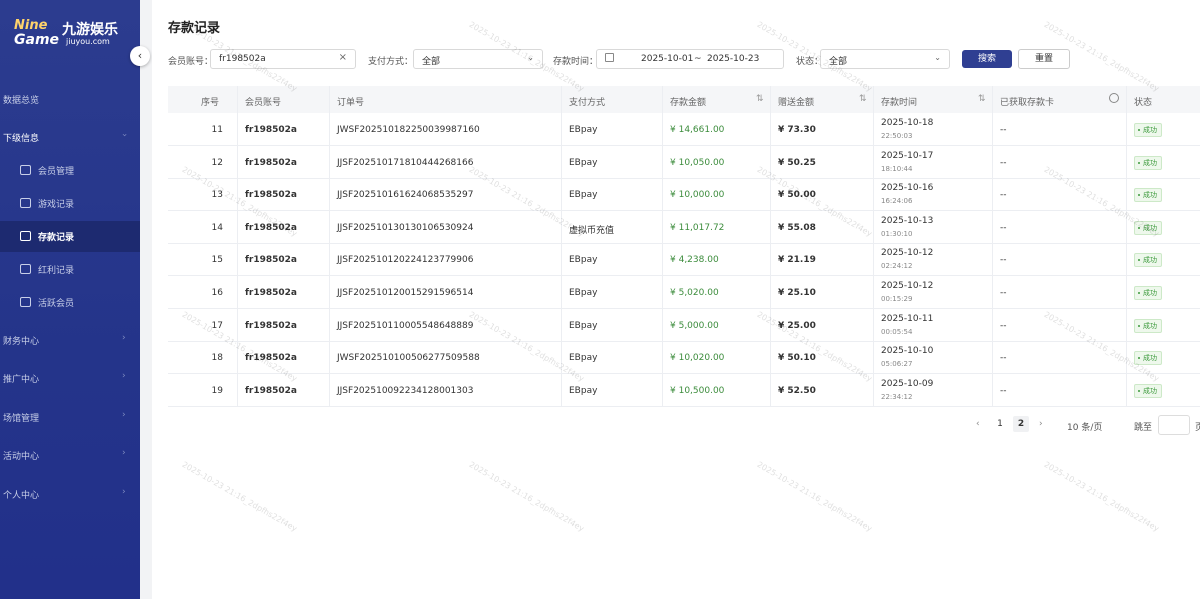  Describe the element at coordinates (810, 62) in the screenshot. I see `status-label: 状态：` at that location.